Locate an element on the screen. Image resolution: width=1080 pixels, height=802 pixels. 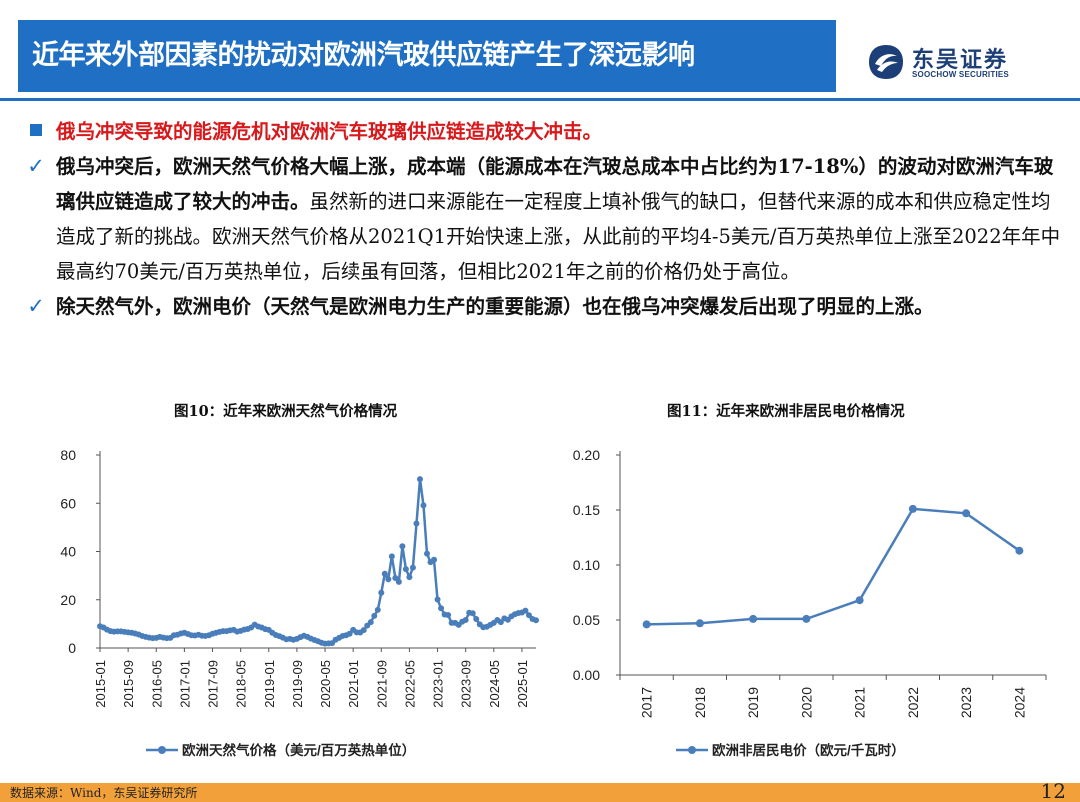
x-tick-label: 2023-09 is located at coordinates (466, 684).